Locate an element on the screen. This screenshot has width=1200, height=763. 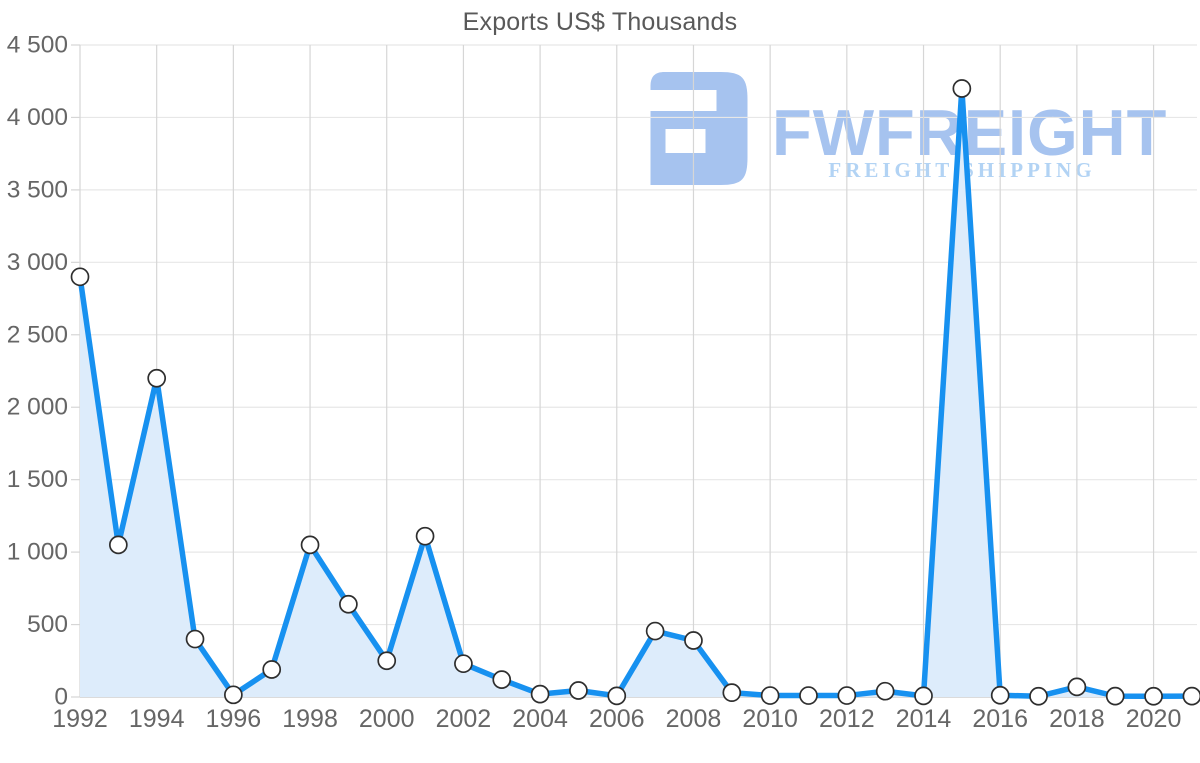
x-axis-label: 2002 is located at coordinates (464, 719).